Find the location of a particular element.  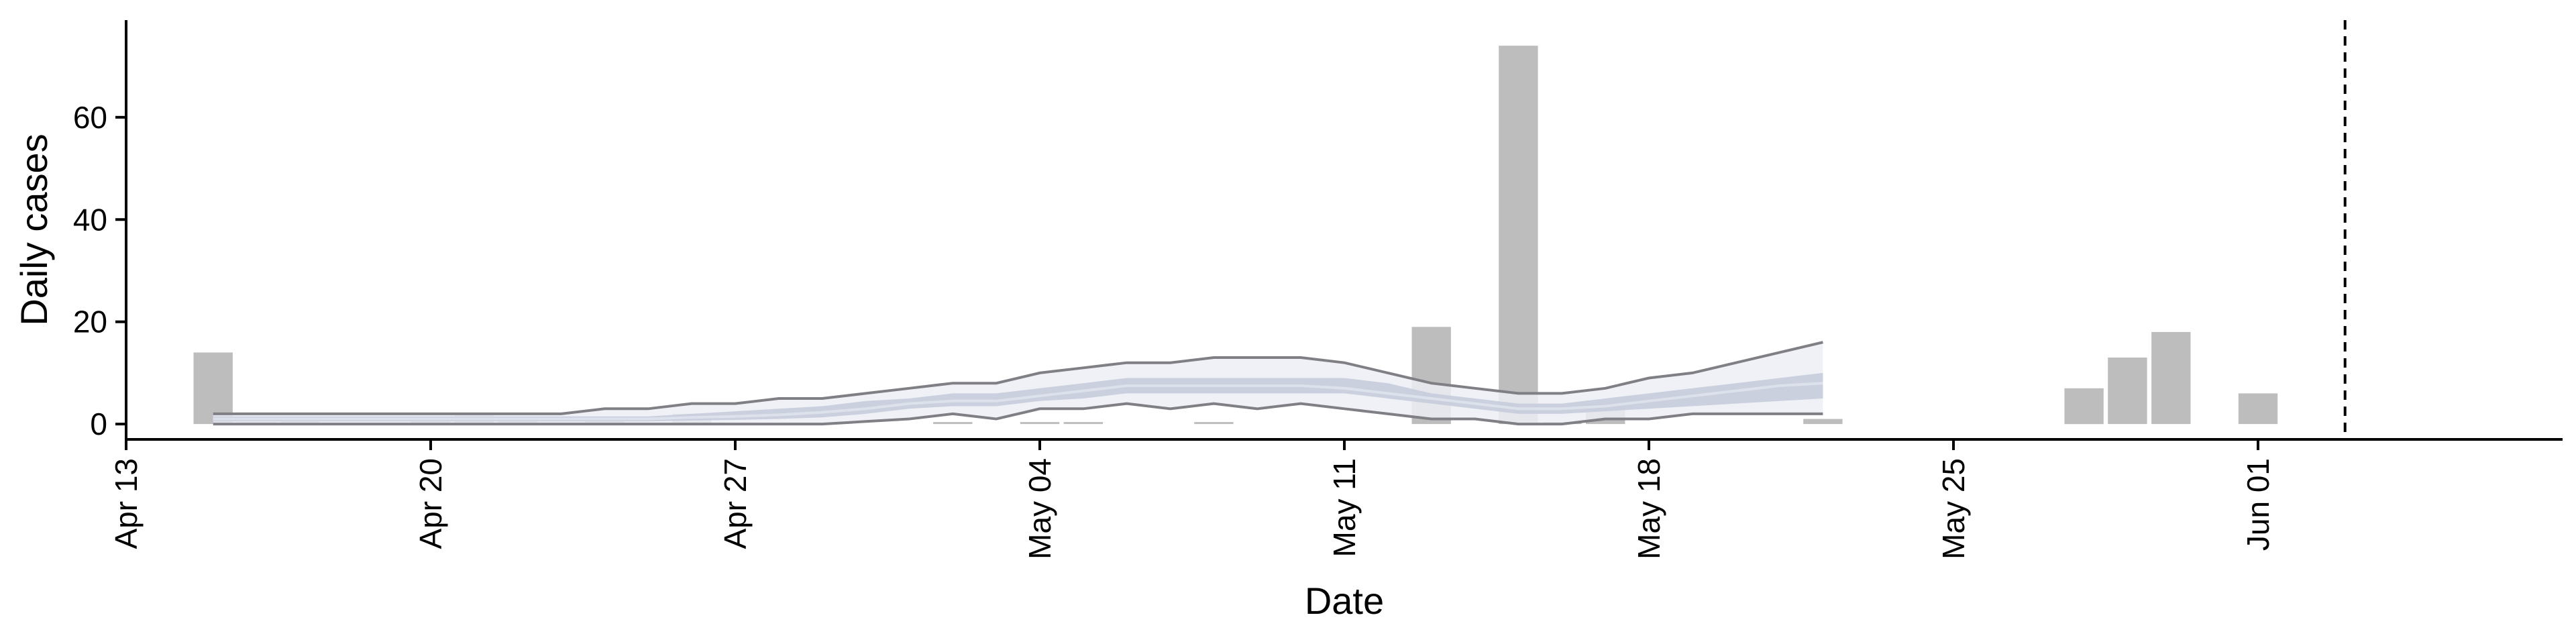

y-tick-label: 40 is located at coordinates (90, 219).